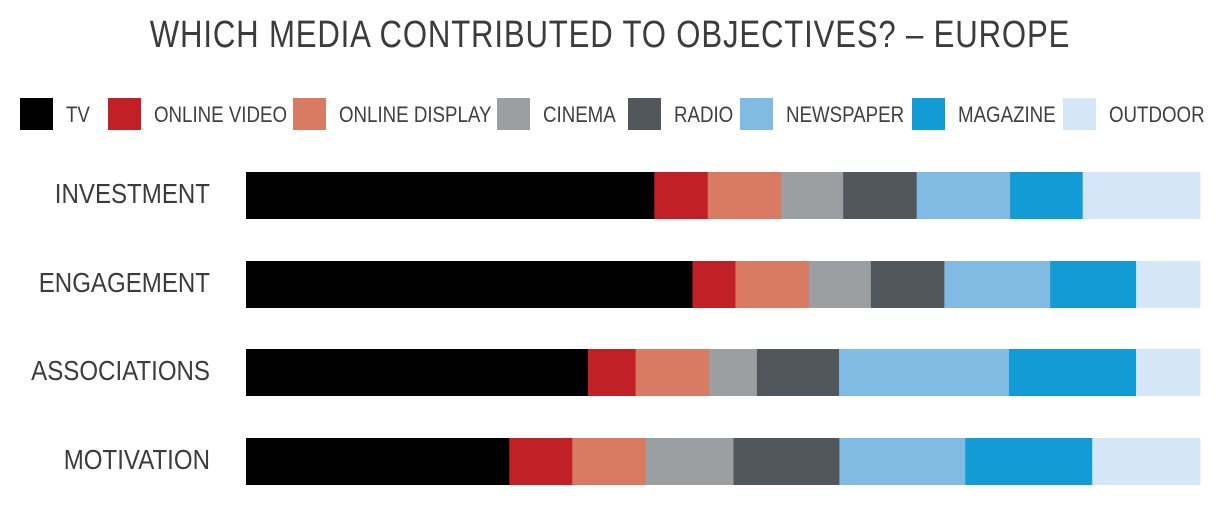 The width and height of the screenshot is (1220, 506). I want to click on bar-investment-outdoor, so click(1141, 195).